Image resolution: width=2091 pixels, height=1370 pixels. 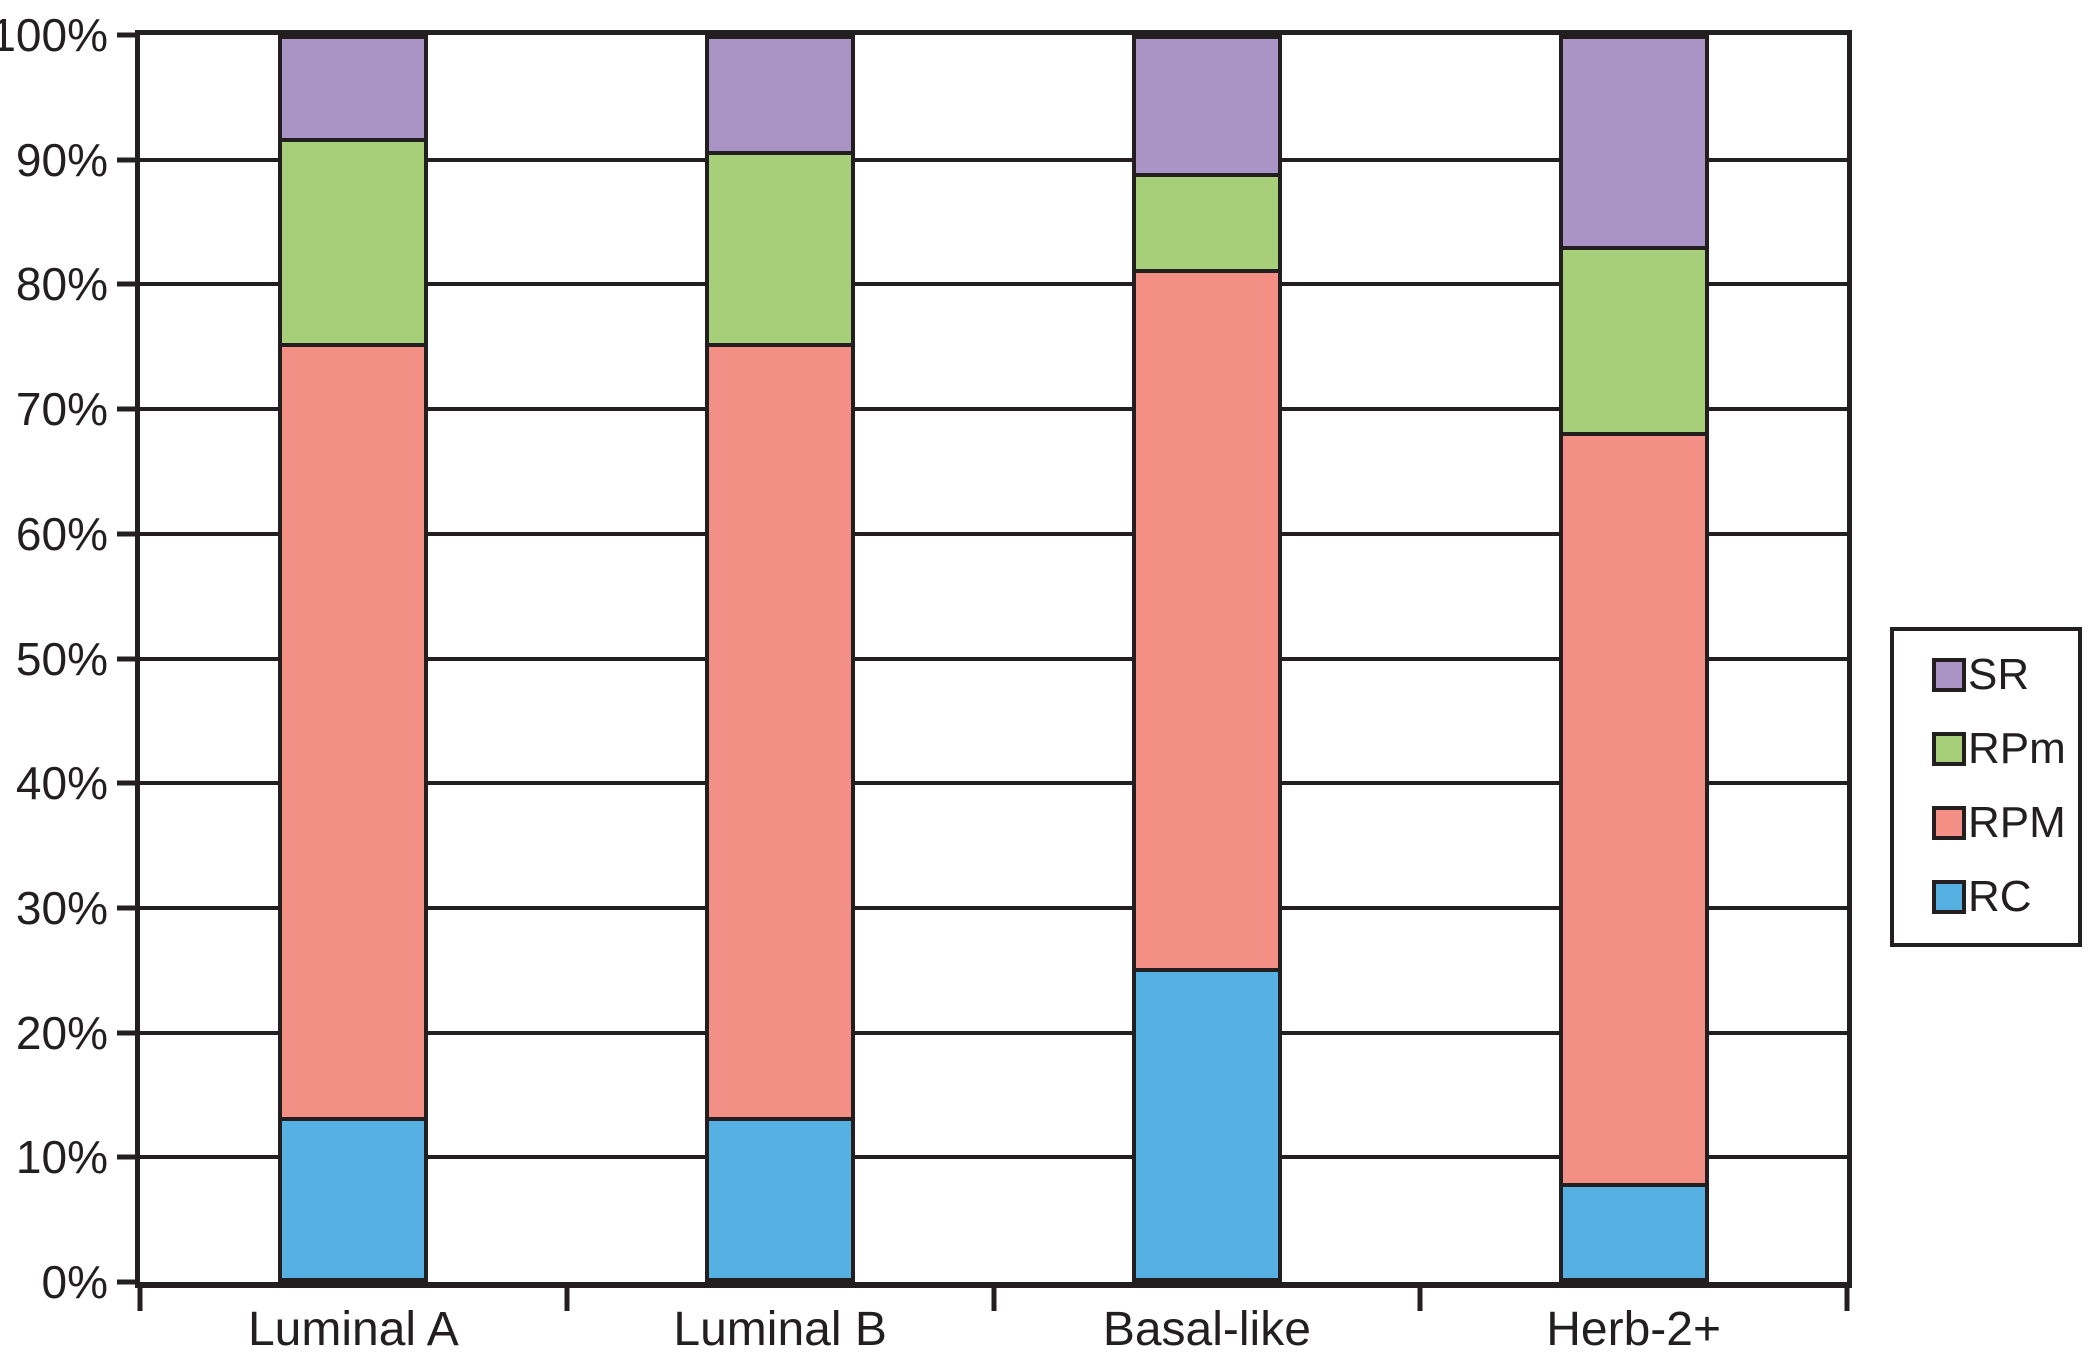 I want to click on y-axis-label-90%: 90%, so click(x=61, y=159).